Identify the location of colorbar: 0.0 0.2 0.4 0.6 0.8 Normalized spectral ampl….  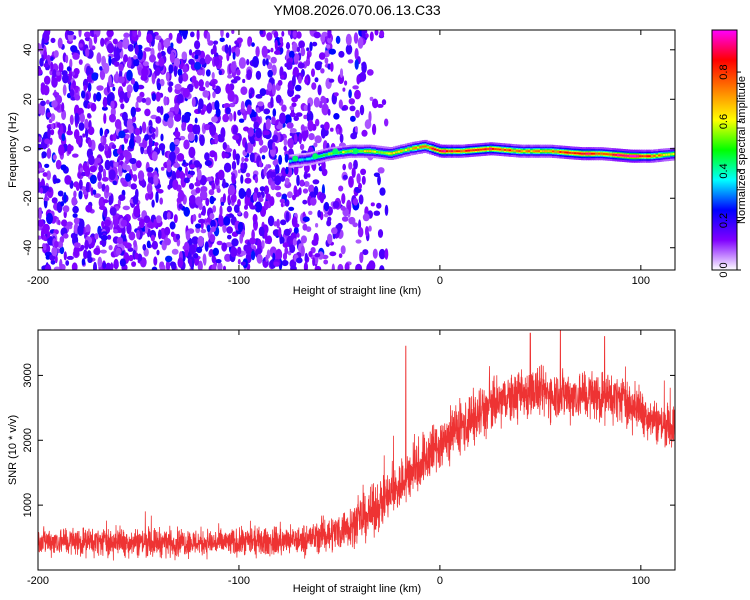
(729, 153).